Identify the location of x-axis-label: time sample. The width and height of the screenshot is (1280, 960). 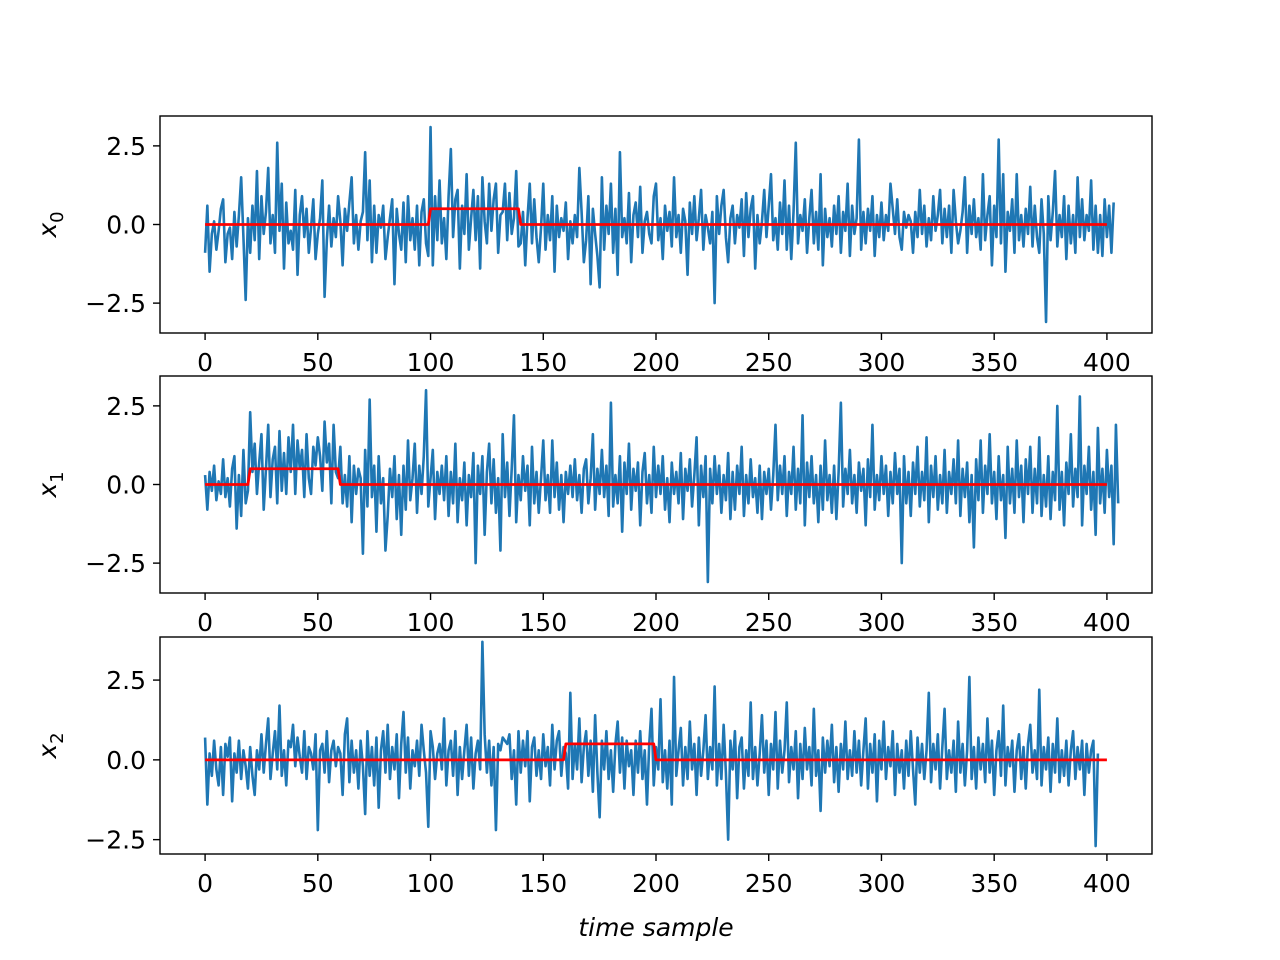
(655, 927).